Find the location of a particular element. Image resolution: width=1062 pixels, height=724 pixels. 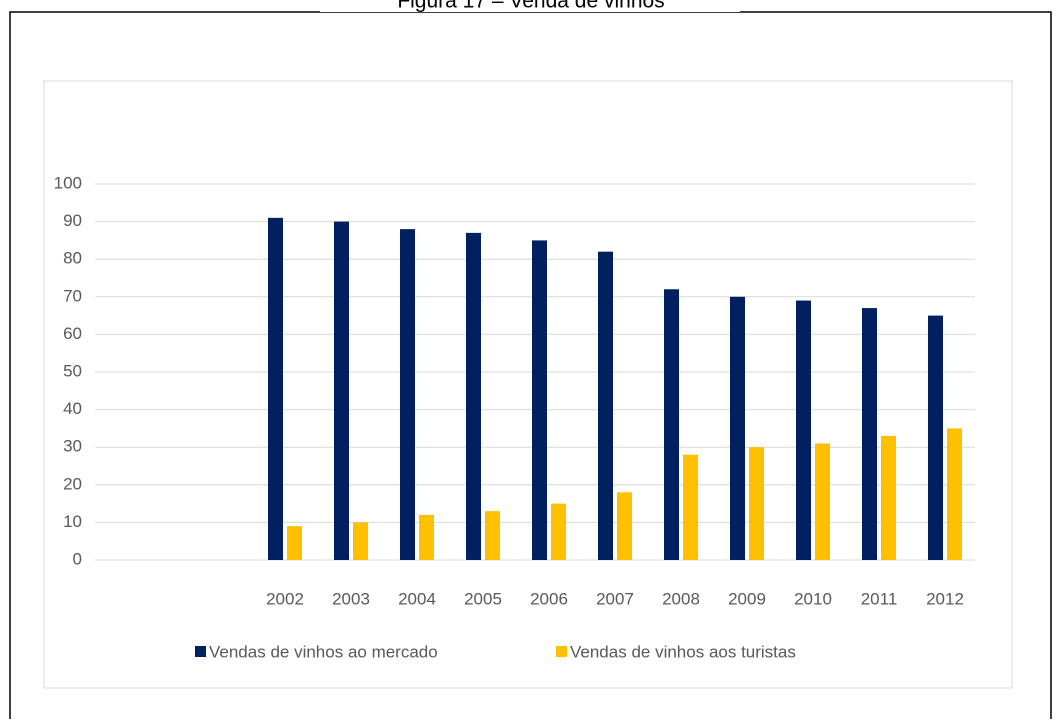

x-tick-label: 2003 is located at coordinates (351, 598).